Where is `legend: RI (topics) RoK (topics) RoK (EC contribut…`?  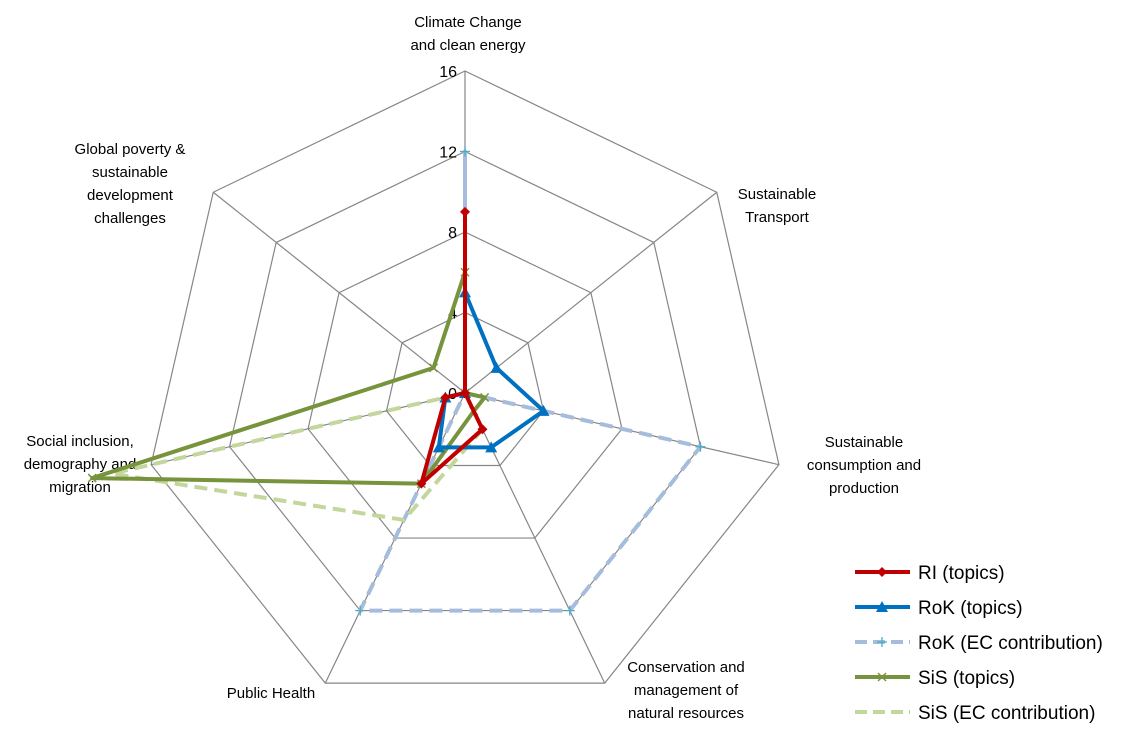 legend: RI (topics) RoK (topics) RoK (EC contribut… is located at coordinates (979, 643).